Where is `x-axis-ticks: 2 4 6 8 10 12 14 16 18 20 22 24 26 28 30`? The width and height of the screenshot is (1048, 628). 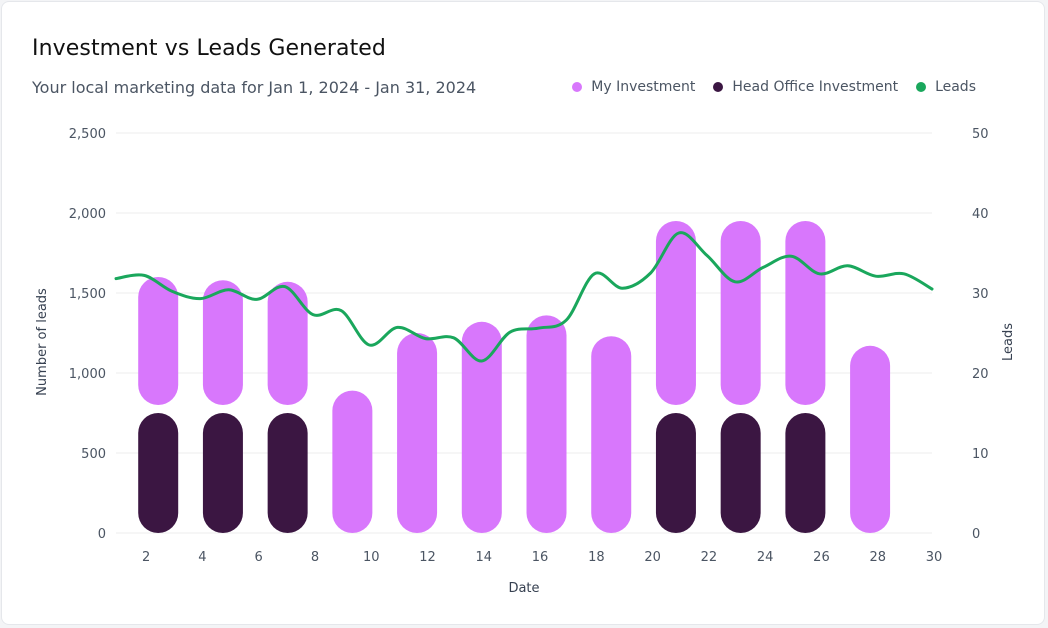
x-axis-ticks: 2 4 6 8 10 12 14 16 18 20 22 24 26 28 30 is located at coordinates (542, 557).